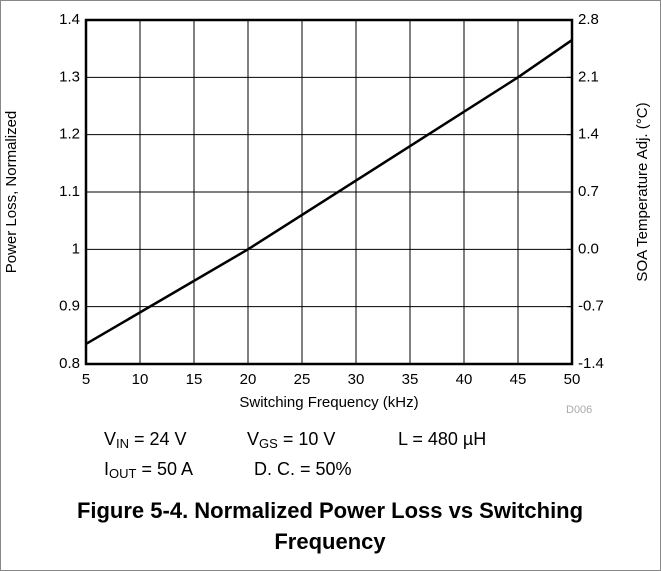 Image resolution: width=661 pixels, height=571 pixels. I want to click on x-tick-label: 50, so click(572, 379).